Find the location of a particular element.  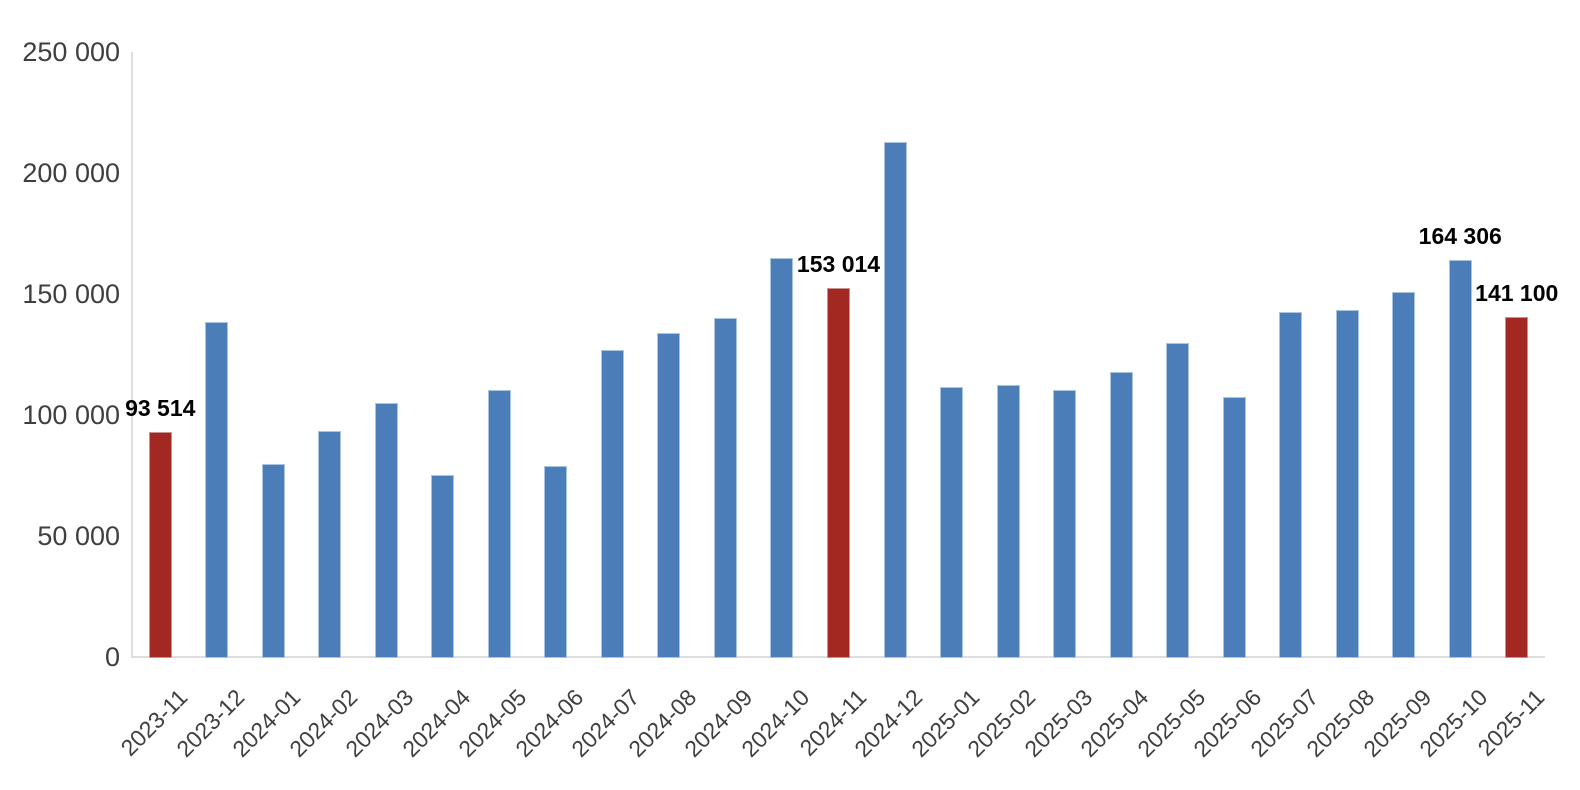

y-tick-label: 0 is located at coordinates (112, 657).